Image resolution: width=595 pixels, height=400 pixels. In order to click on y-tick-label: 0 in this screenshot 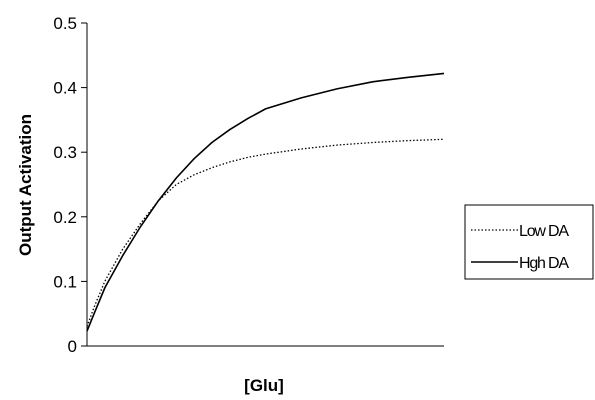, I will do `click(72, 346)`.